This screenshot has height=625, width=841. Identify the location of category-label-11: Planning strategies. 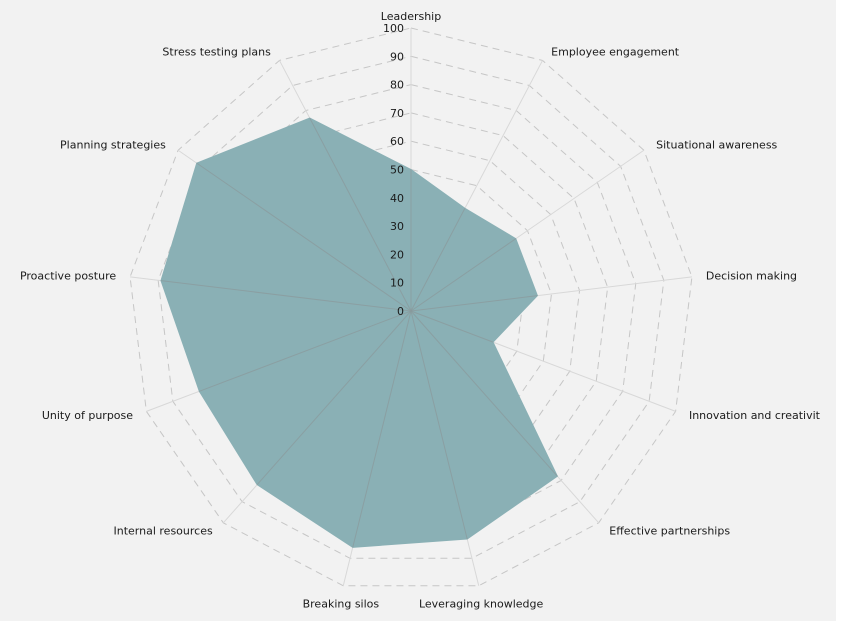
(113, 145).